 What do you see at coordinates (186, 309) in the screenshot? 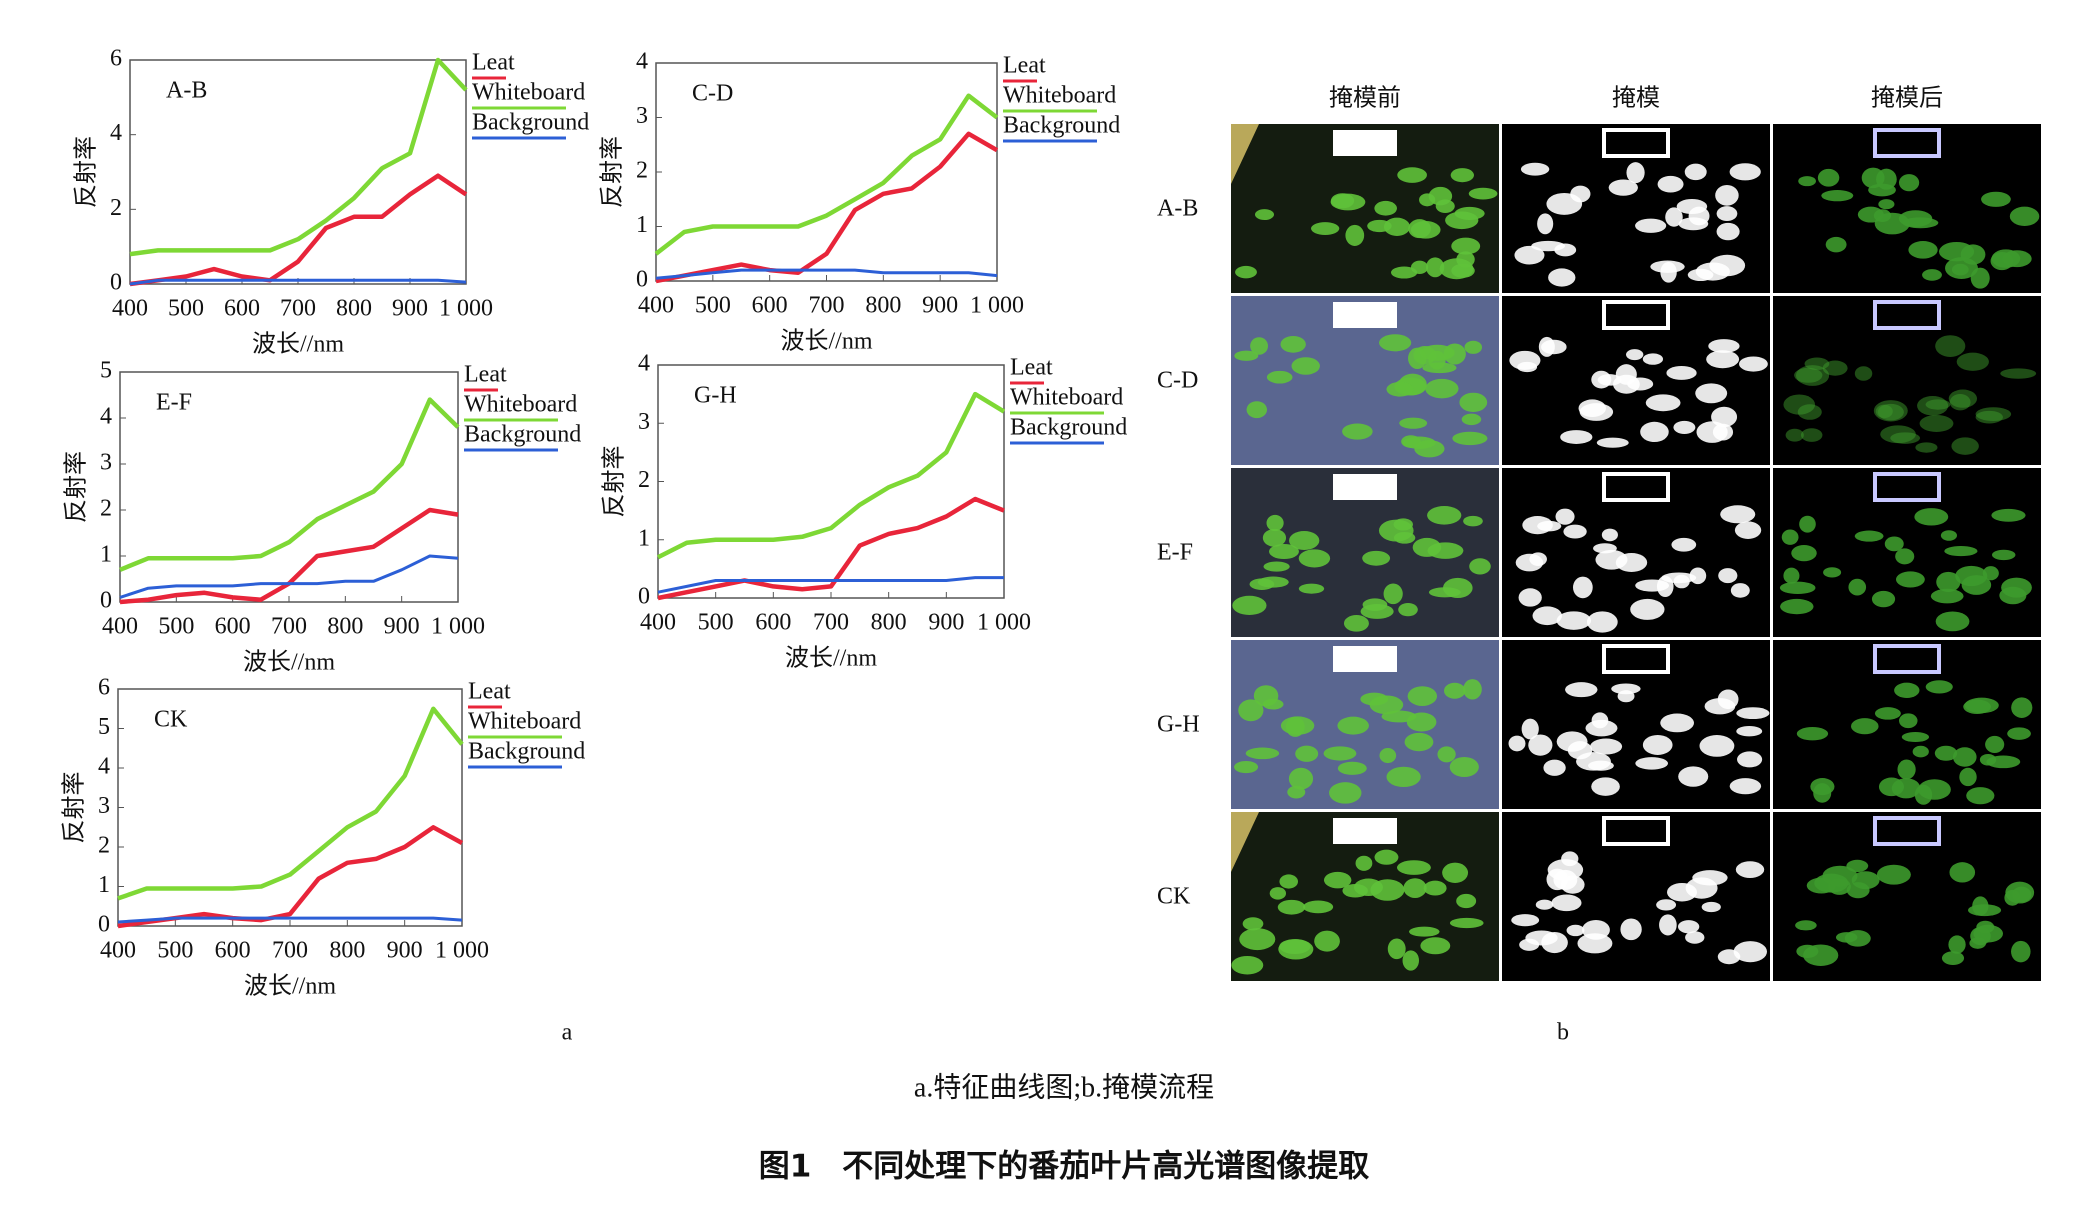
I see `x-tick-label: 500` at bounding box center [186, 309].